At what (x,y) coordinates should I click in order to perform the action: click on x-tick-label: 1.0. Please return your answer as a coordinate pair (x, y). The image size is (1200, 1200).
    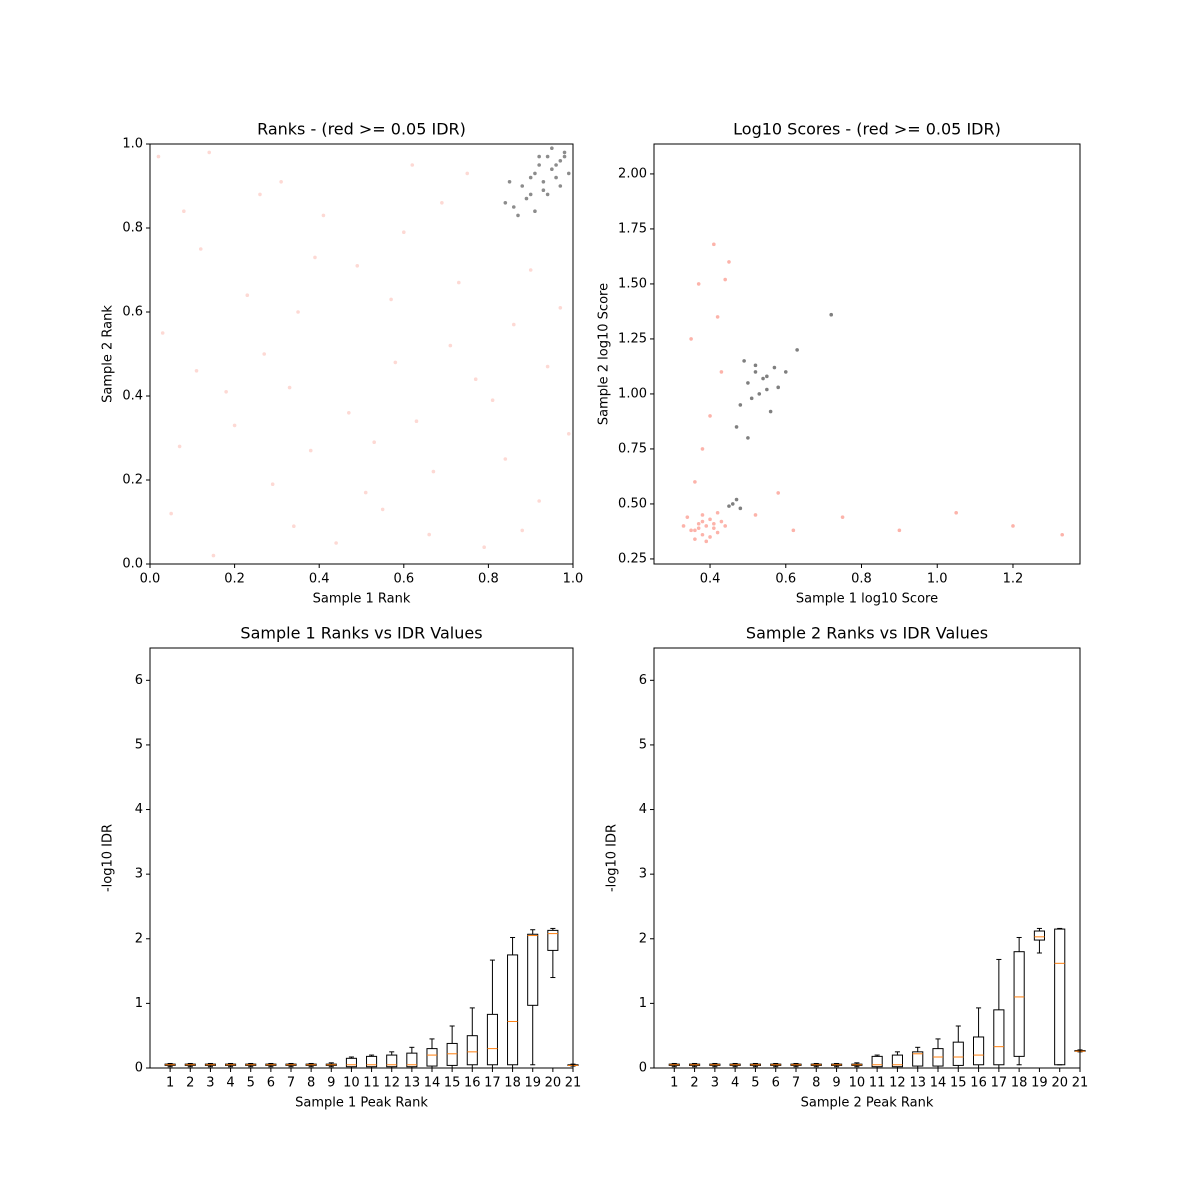
    Looking at the image, I should click on (937, 579).